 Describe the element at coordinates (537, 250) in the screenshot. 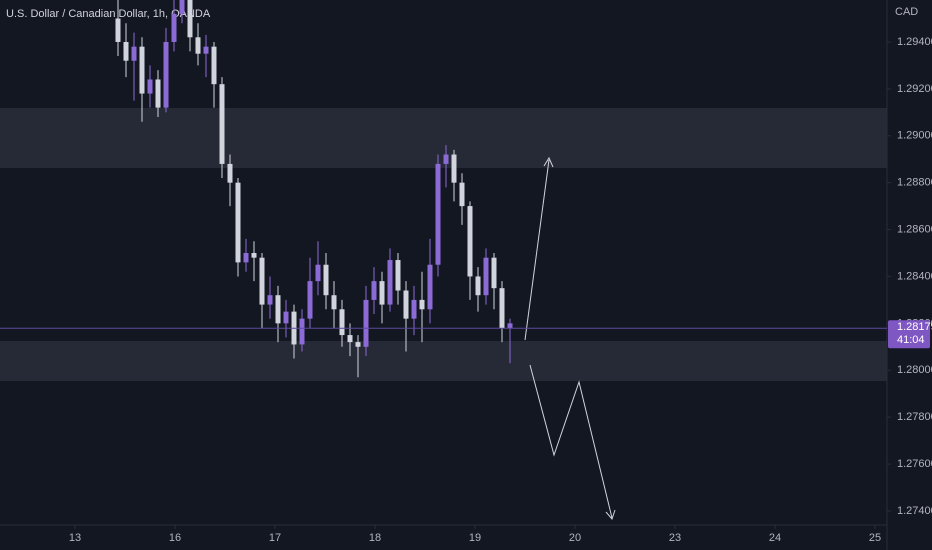

I see `up-scenario-arrow` at that location.